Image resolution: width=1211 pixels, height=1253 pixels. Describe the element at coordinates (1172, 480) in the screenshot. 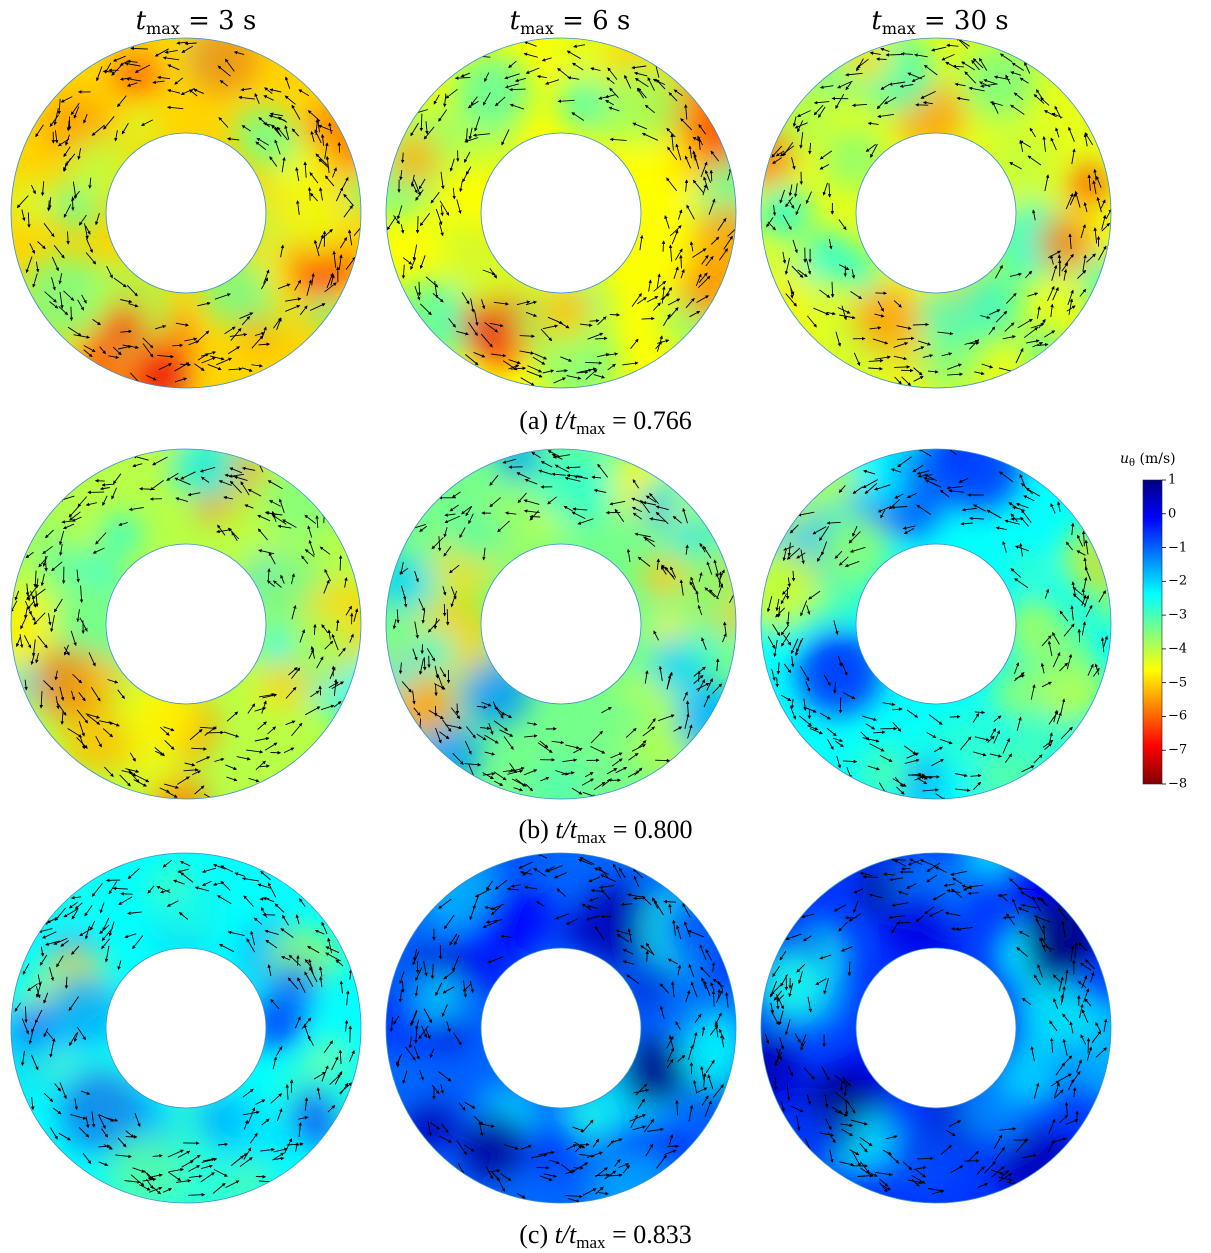

I see `colorbar-tick-label: 1` at that location.